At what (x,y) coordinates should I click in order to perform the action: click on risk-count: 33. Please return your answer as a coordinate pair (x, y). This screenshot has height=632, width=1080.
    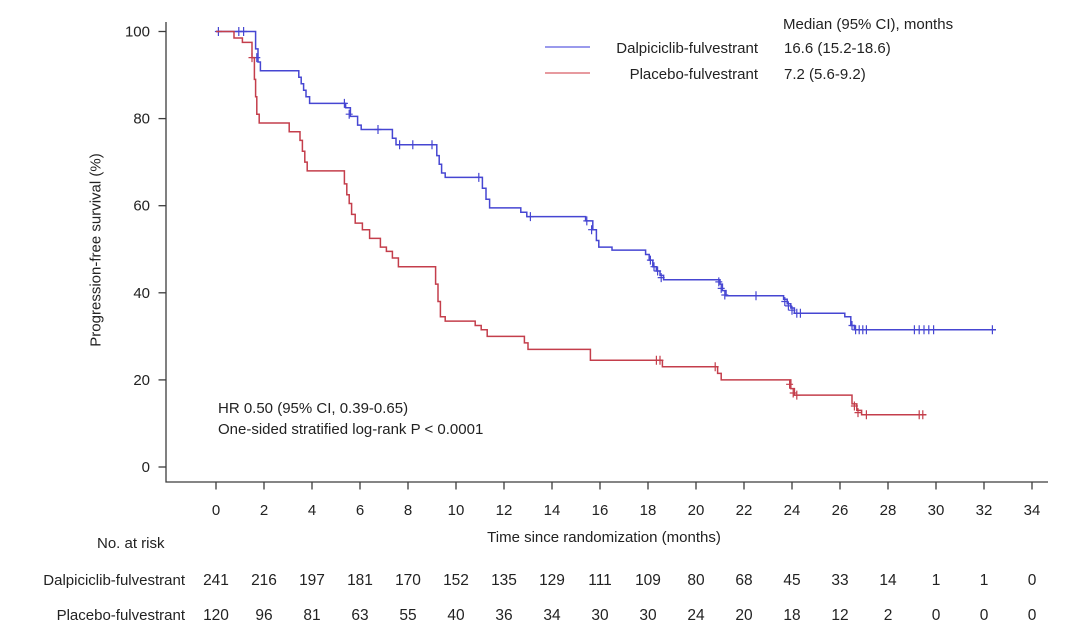
    Looking at the image, I should click on (839, 580).